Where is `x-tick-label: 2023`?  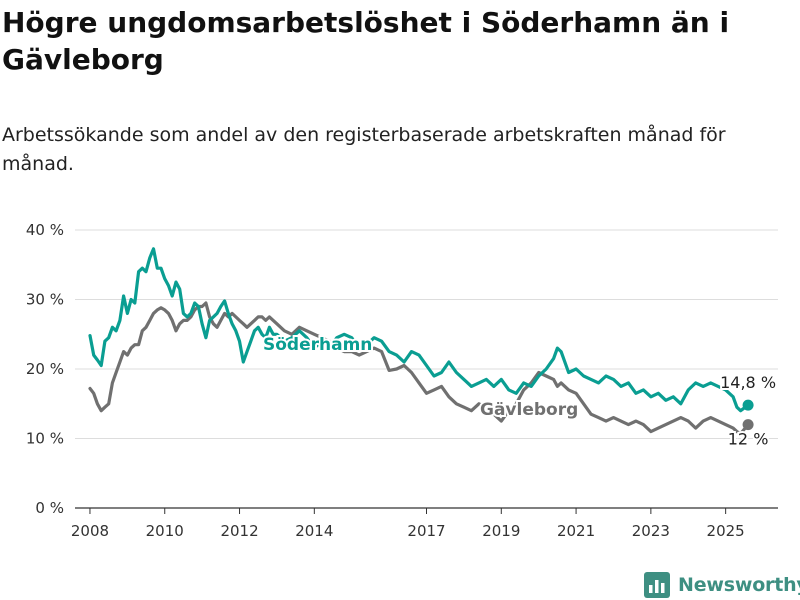
x-tick-label: 2023 is located at coordinates (651, 531).